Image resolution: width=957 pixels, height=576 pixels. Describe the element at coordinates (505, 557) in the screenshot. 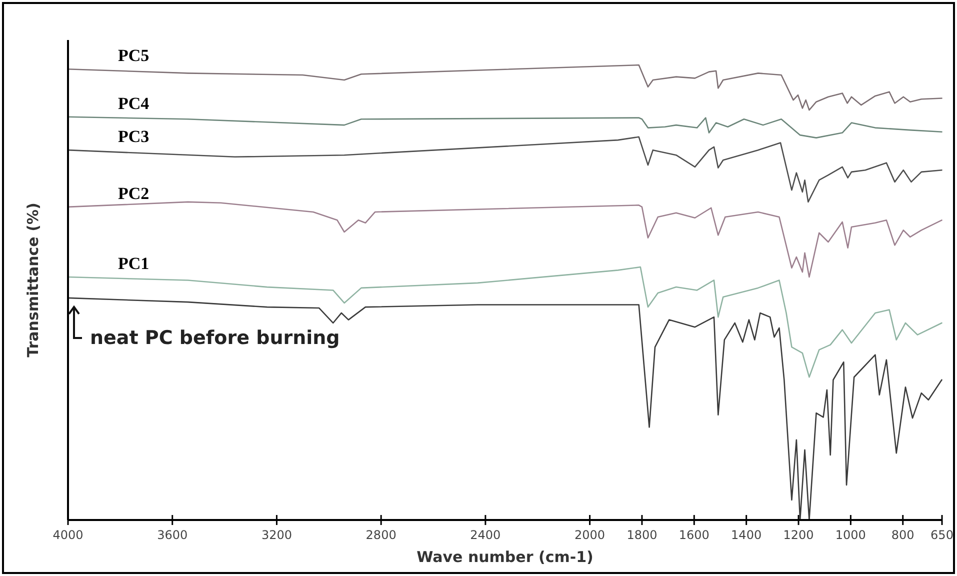

I see `x-axis-title: Wave number (cm-1)` at that location.